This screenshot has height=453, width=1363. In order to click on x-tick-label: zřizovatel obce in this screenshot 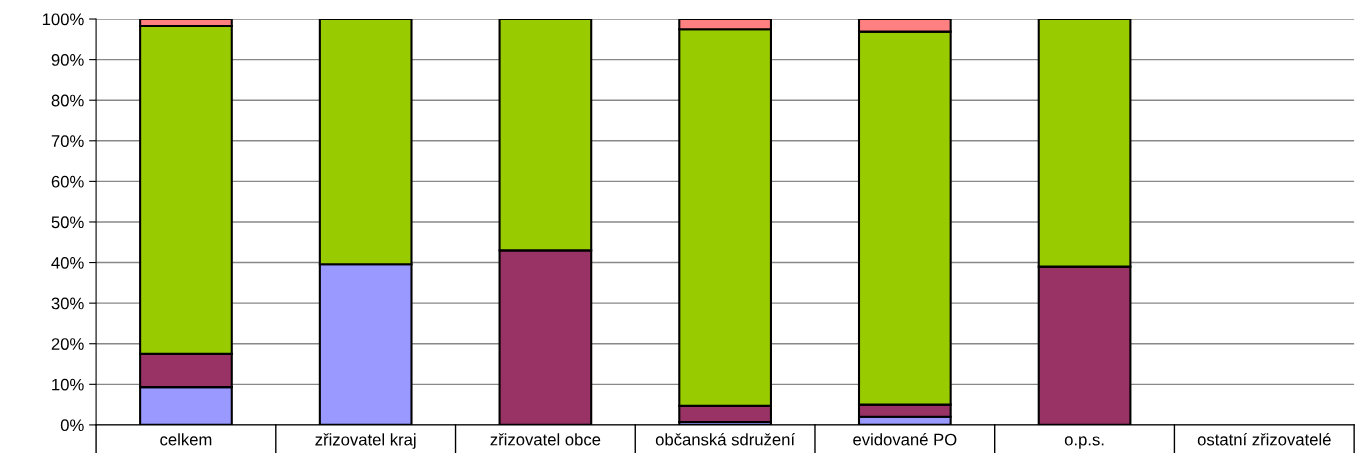, I will do `click(545, 439)`.